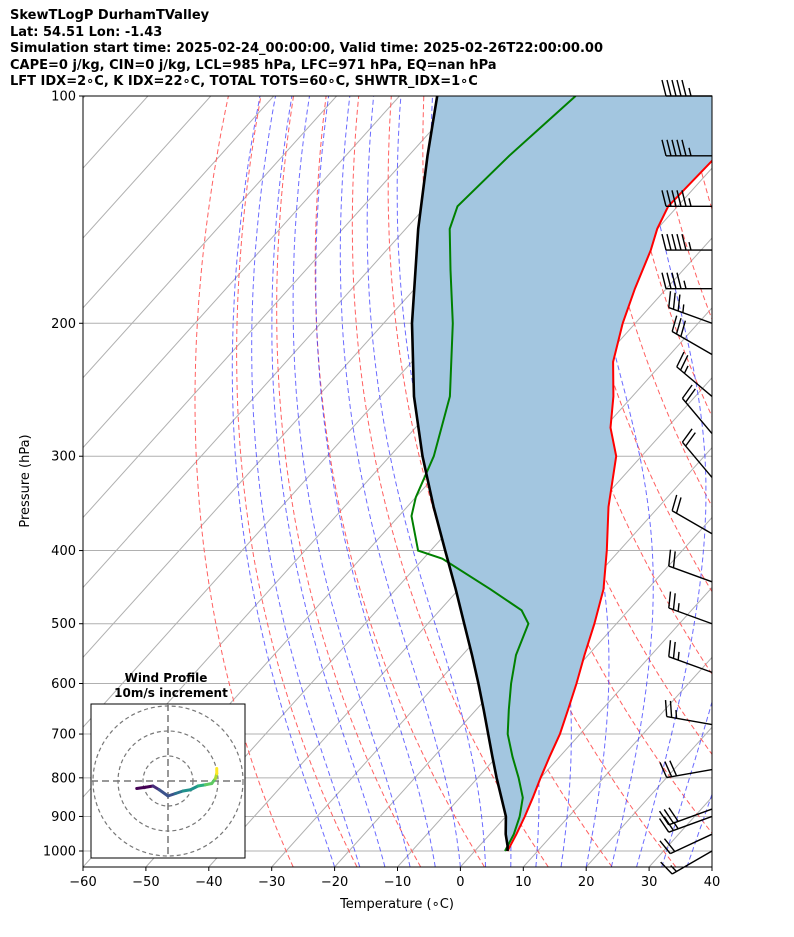 This screenshot has height=937, width=794. What do you see at coordinates (63, 97) in the screenshot?
I see `y-tick-label: 100` at bounding box center [63, 97].